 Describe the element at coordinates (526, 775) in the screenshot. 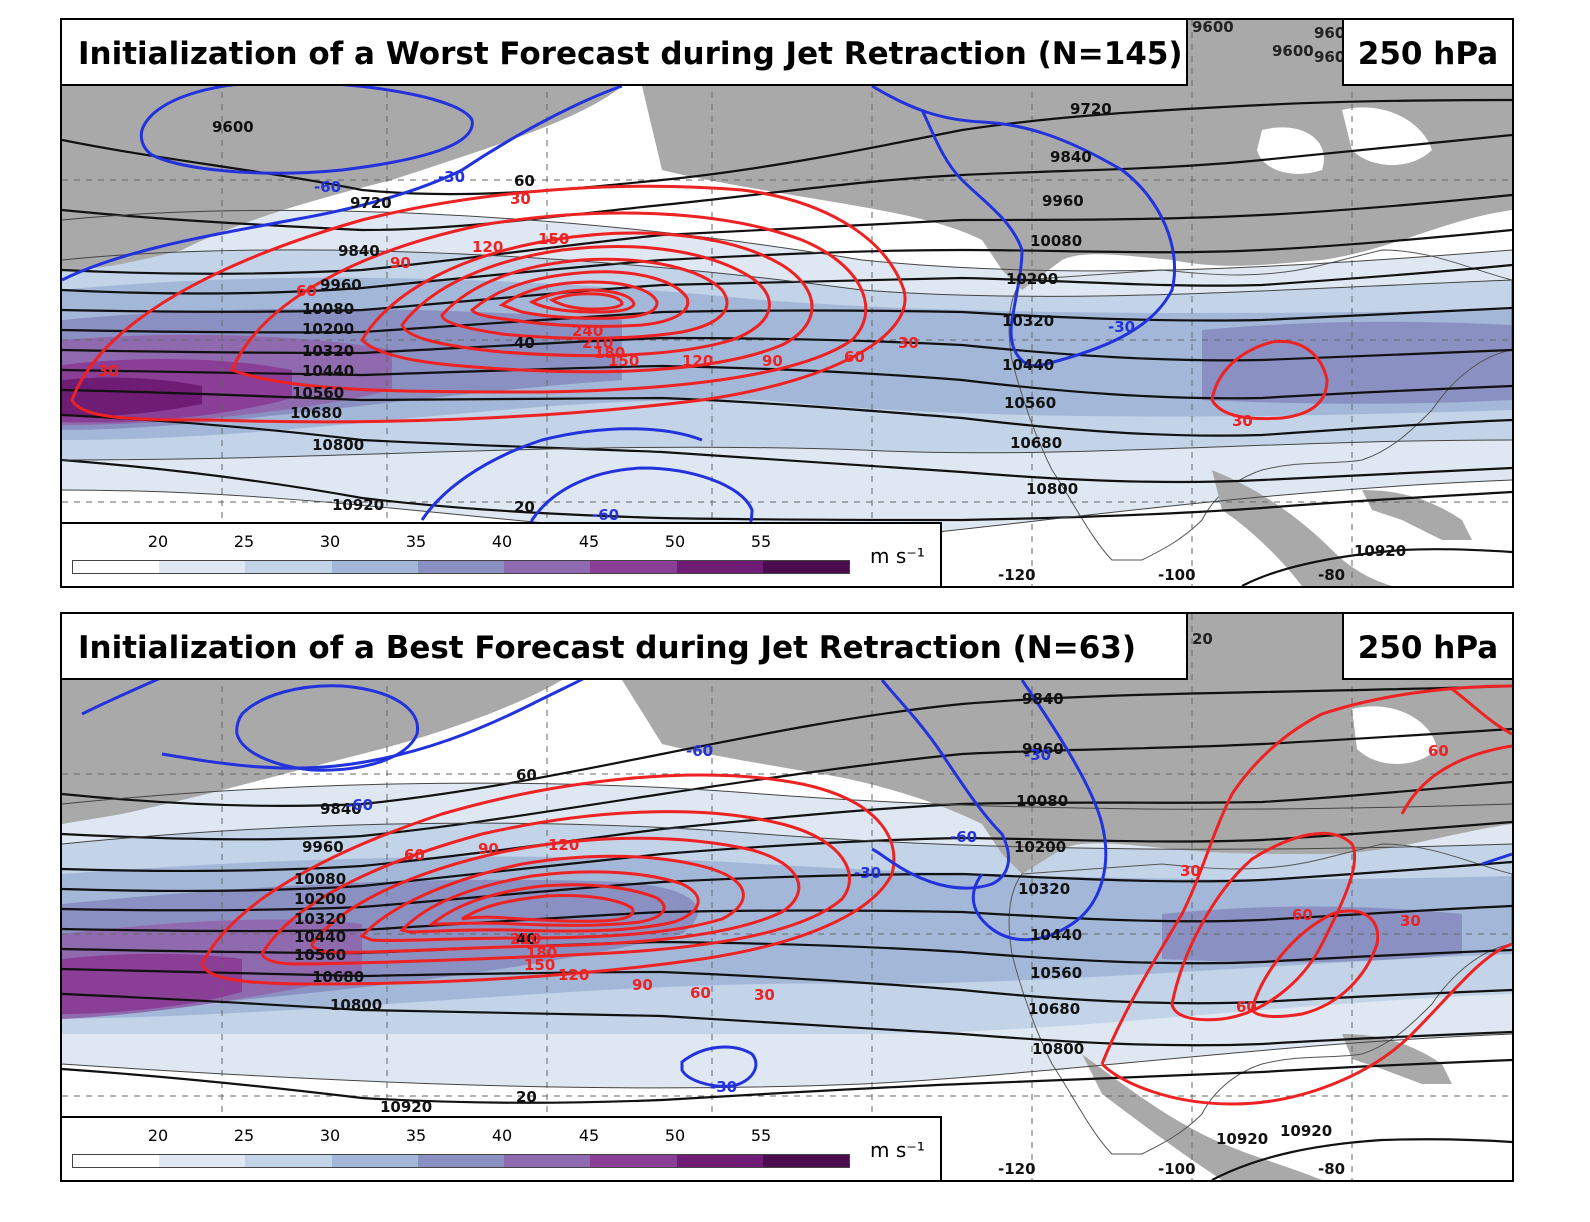

I see `isotach-label: 60` at that location.